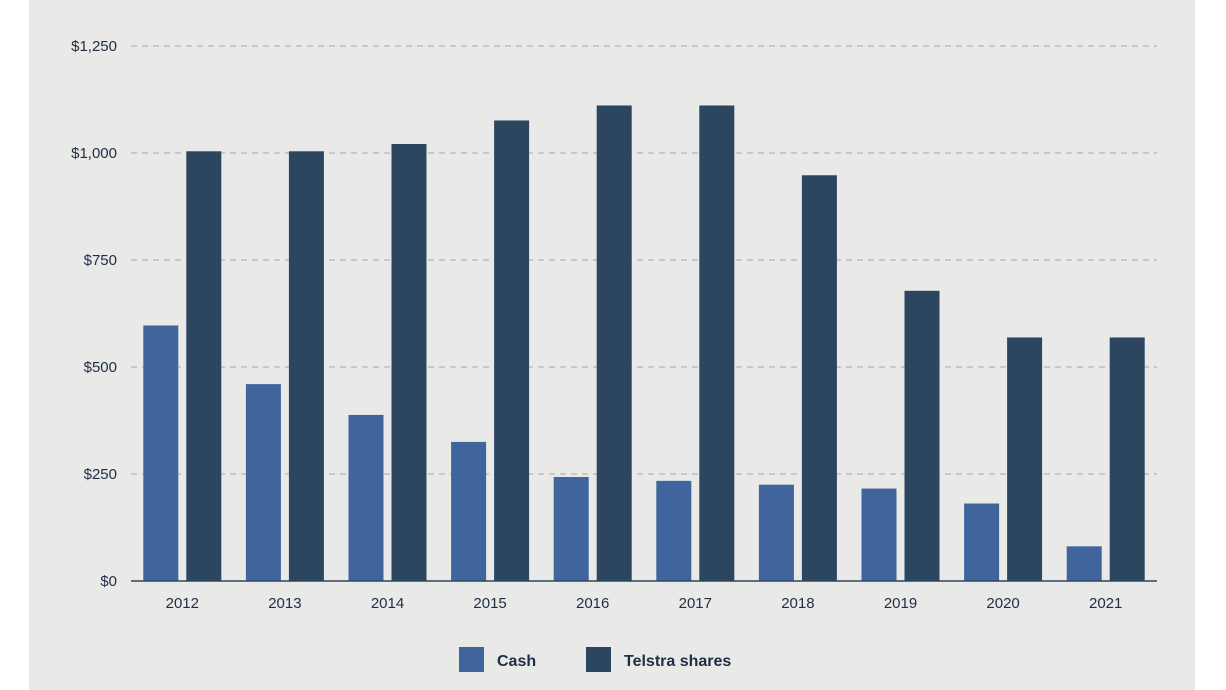 This screenshot has height=690, width=1226. Describe the element at coordinates (879, 534) in the screenshot. I see `bar-cash-2019` at that location.